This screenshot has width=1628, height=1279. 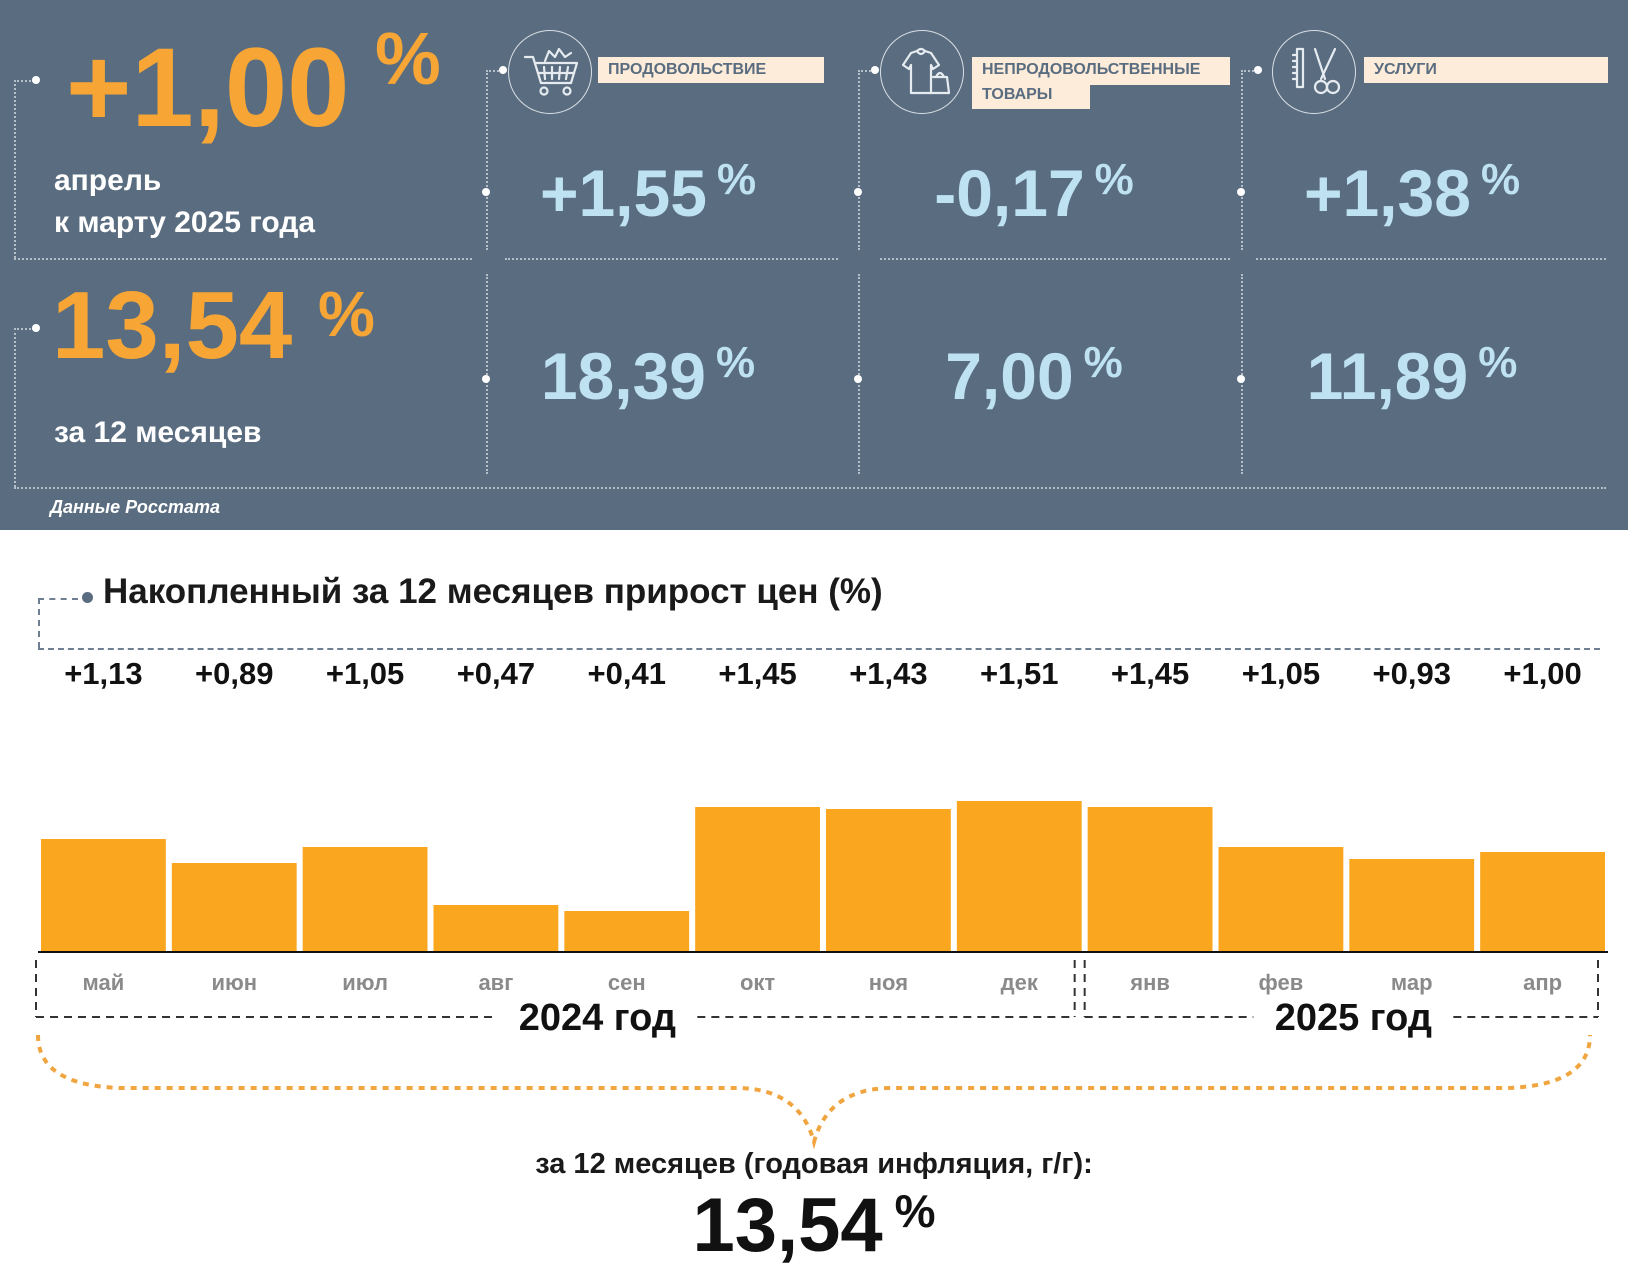 What do you see at coordinates (1387, 376) in the screenshot?
I see `services-annual-value: 11,89` at bounding box center [1387, 376].